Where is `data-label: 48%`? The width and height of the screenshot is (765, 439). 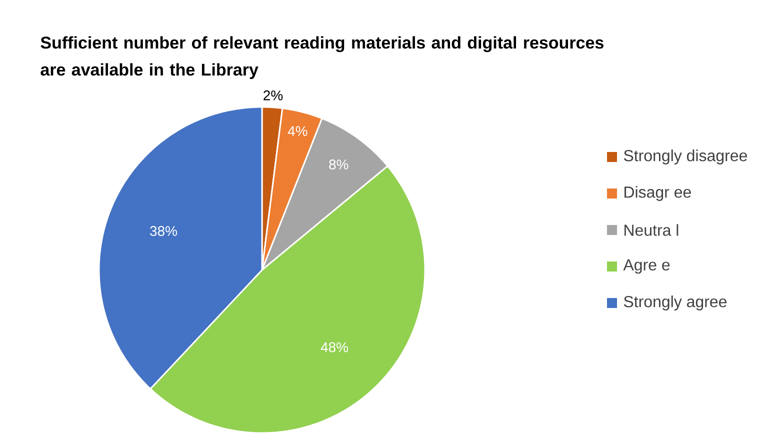 data-label: 48% is located at coordinates (334, 347).